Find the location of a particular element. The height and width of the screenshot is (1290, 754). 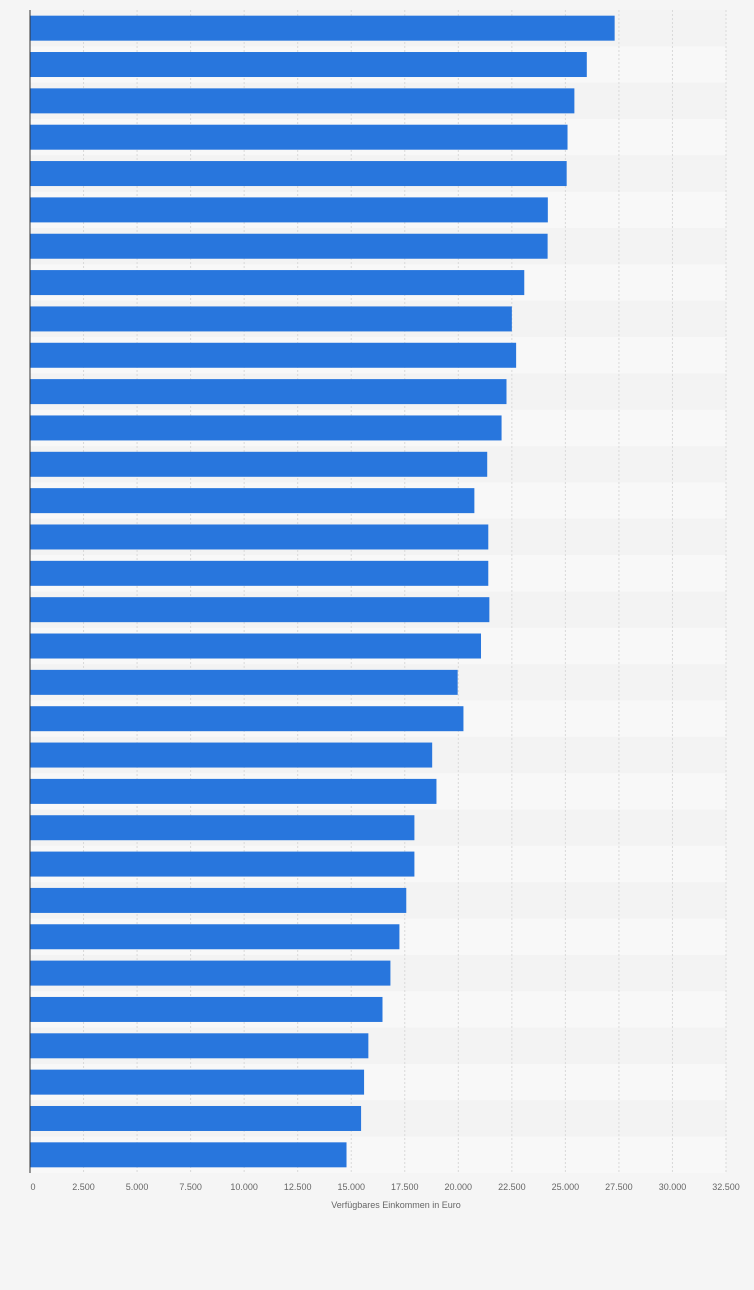

x-tick-label: 20.000 is located at coordinates (459, 1187).